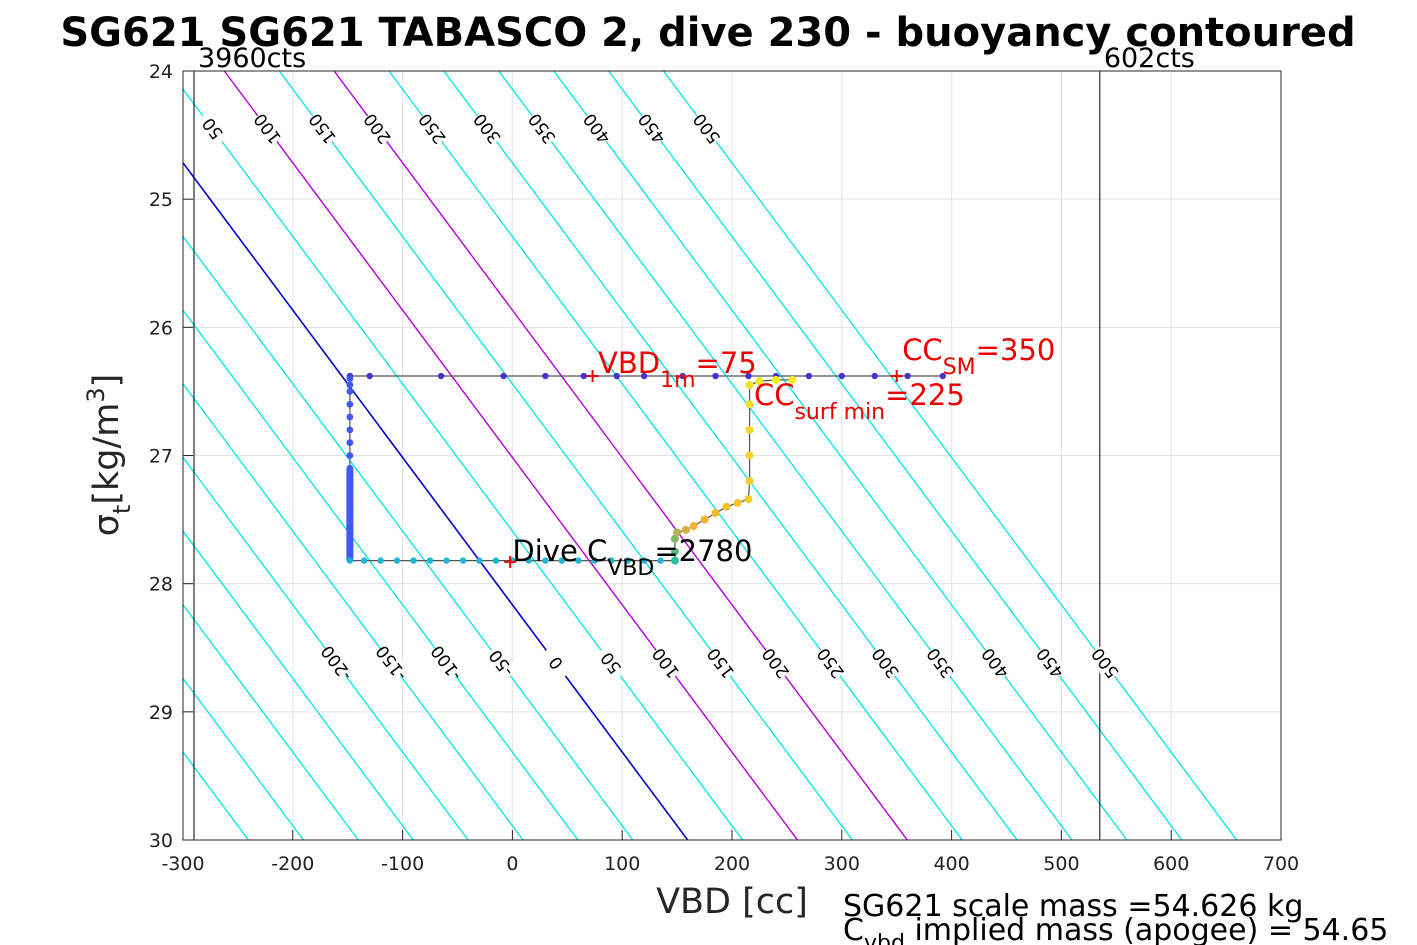 Image resolution: width=1417 pixels, height=945 pixels. What do you see at coordinates (1147, 929) in the screenshot?
I see `implied-mass-rest: implied mass (apogee) = 54.65` at bounding box center [1147, 929].